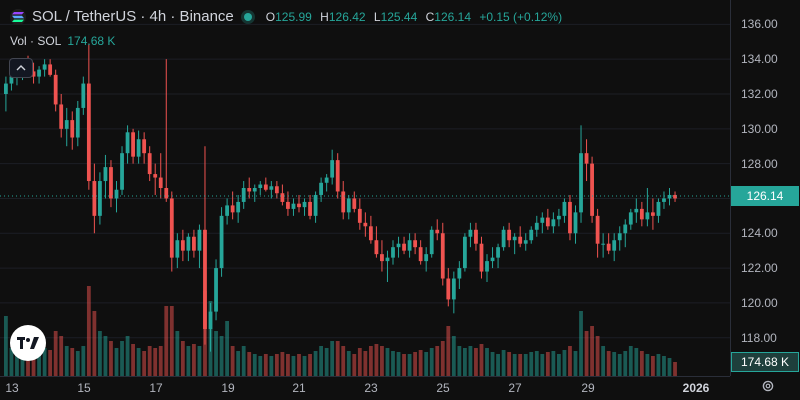  Describe the element at coordinates (768, 386) in the screenshot. I see `chart-settings-button` at that location.